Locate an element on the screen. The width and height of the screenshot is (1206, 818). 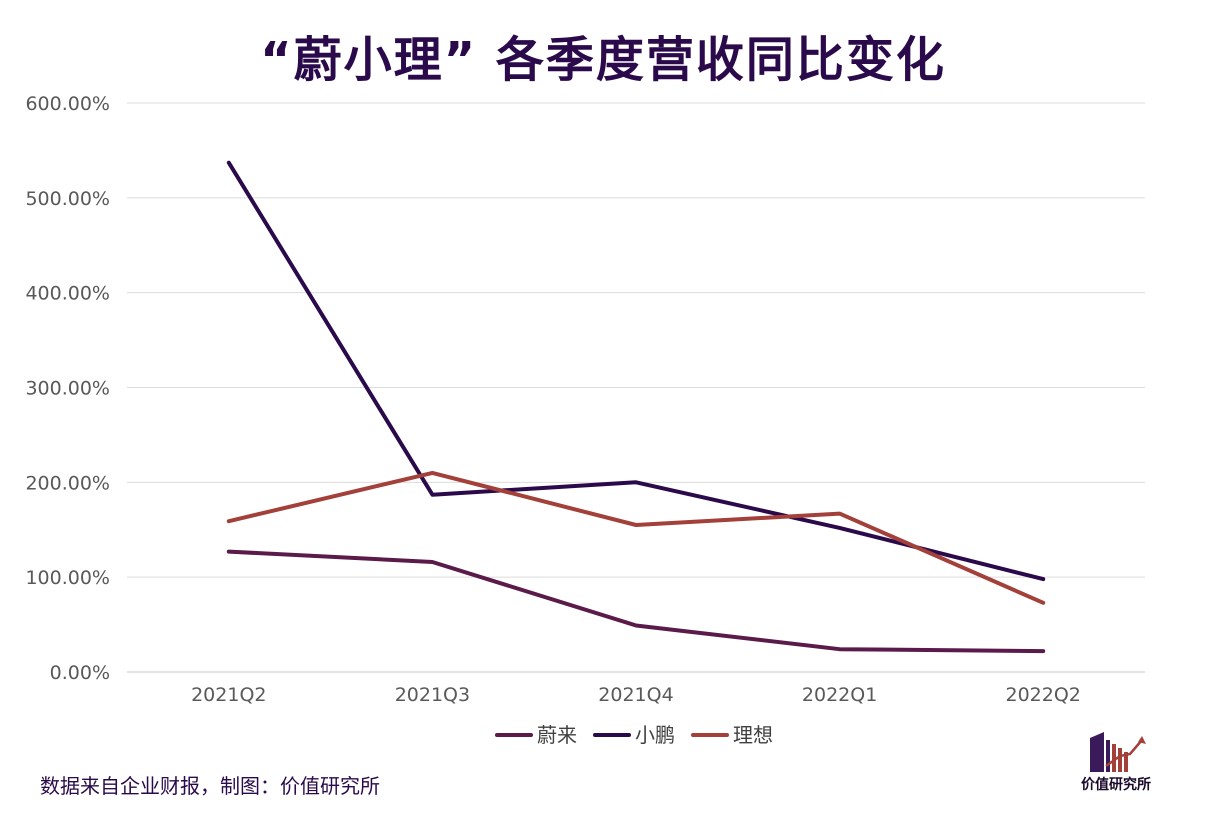
x-axis-tick-labels: 2021Q2 2021Q3 2021Q4 2022Q1 2022Q2 is located at coordinates (636, 695).